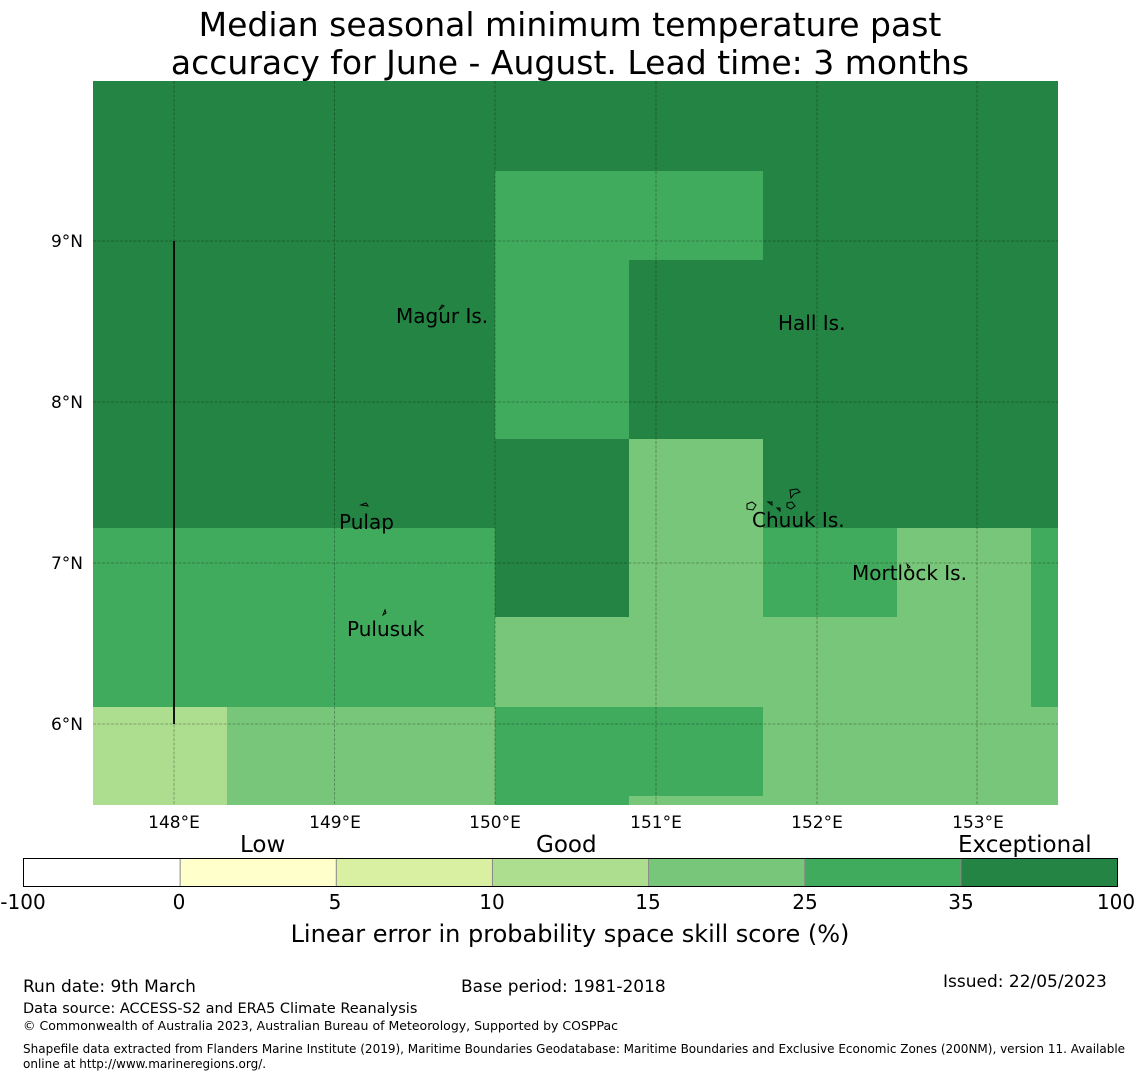 The height and width of the screenshot is (1080, 1140). I want to click on y-tick-label: 9°N, so click(67, 242).